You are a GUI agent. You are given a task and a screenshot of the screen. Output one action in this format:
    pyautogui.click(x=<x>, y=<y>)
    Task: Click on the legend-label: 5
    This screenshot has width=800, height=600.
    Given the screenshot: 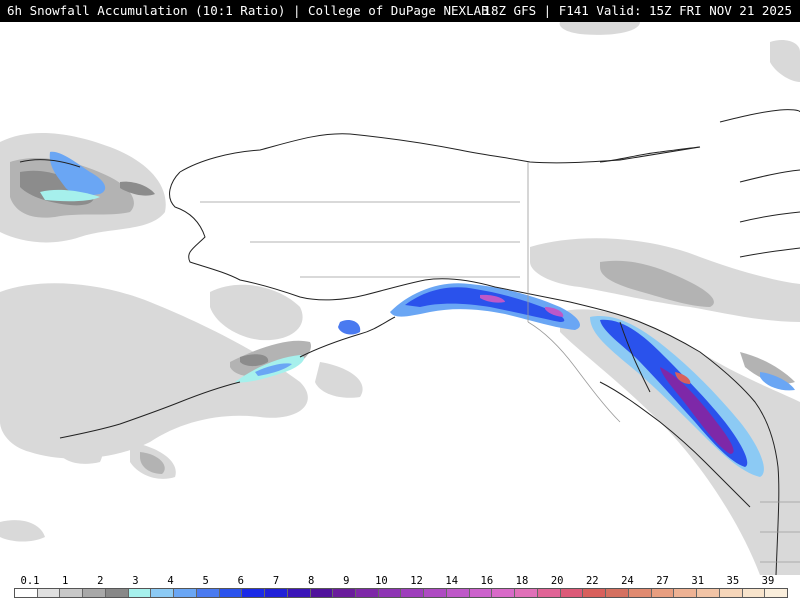 What is the action you would take?
    pyautogui.click(x=205, y=581)
    